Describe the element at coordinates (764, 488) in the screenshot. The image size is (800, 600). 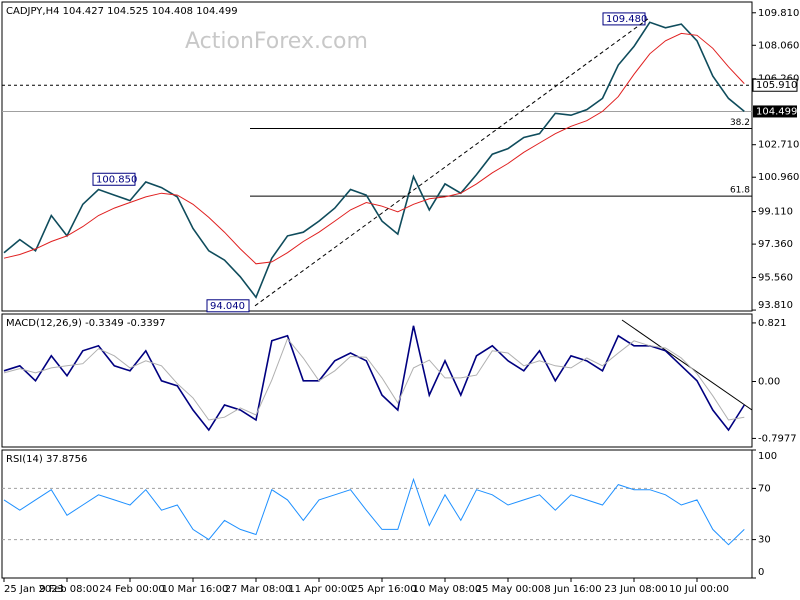
I see `y-tick-label: 70` at that location.